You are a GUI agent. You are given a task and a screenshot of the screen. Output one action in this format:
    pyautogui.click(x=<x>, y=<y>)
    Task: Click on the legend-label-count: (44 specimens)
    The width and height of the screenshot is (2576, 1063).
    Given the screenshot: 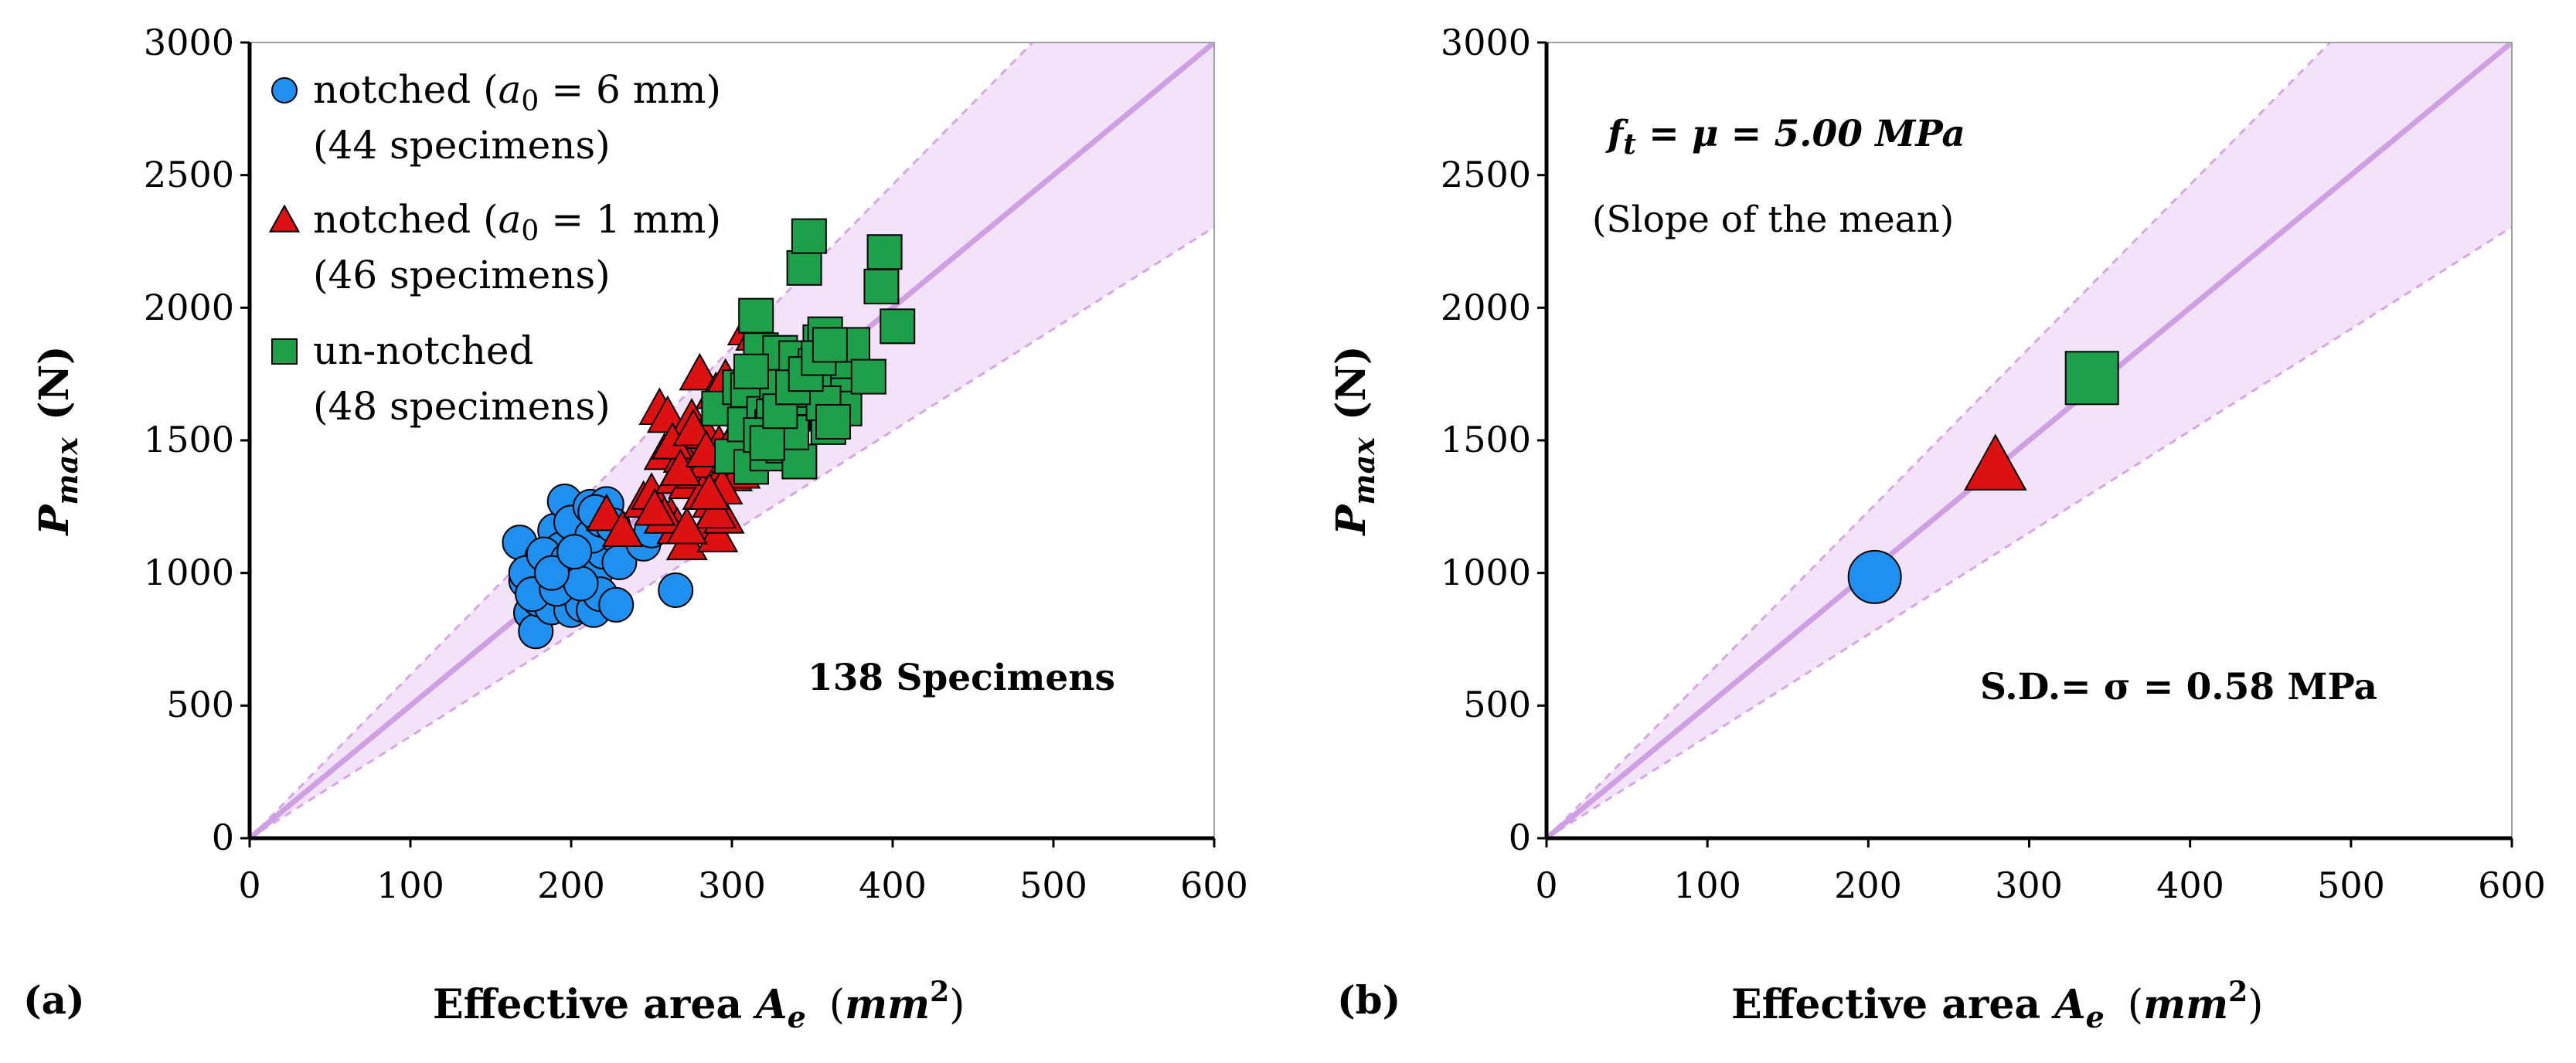 What is the action you would take?
    pyautogui.click(x=462, y=145)
    